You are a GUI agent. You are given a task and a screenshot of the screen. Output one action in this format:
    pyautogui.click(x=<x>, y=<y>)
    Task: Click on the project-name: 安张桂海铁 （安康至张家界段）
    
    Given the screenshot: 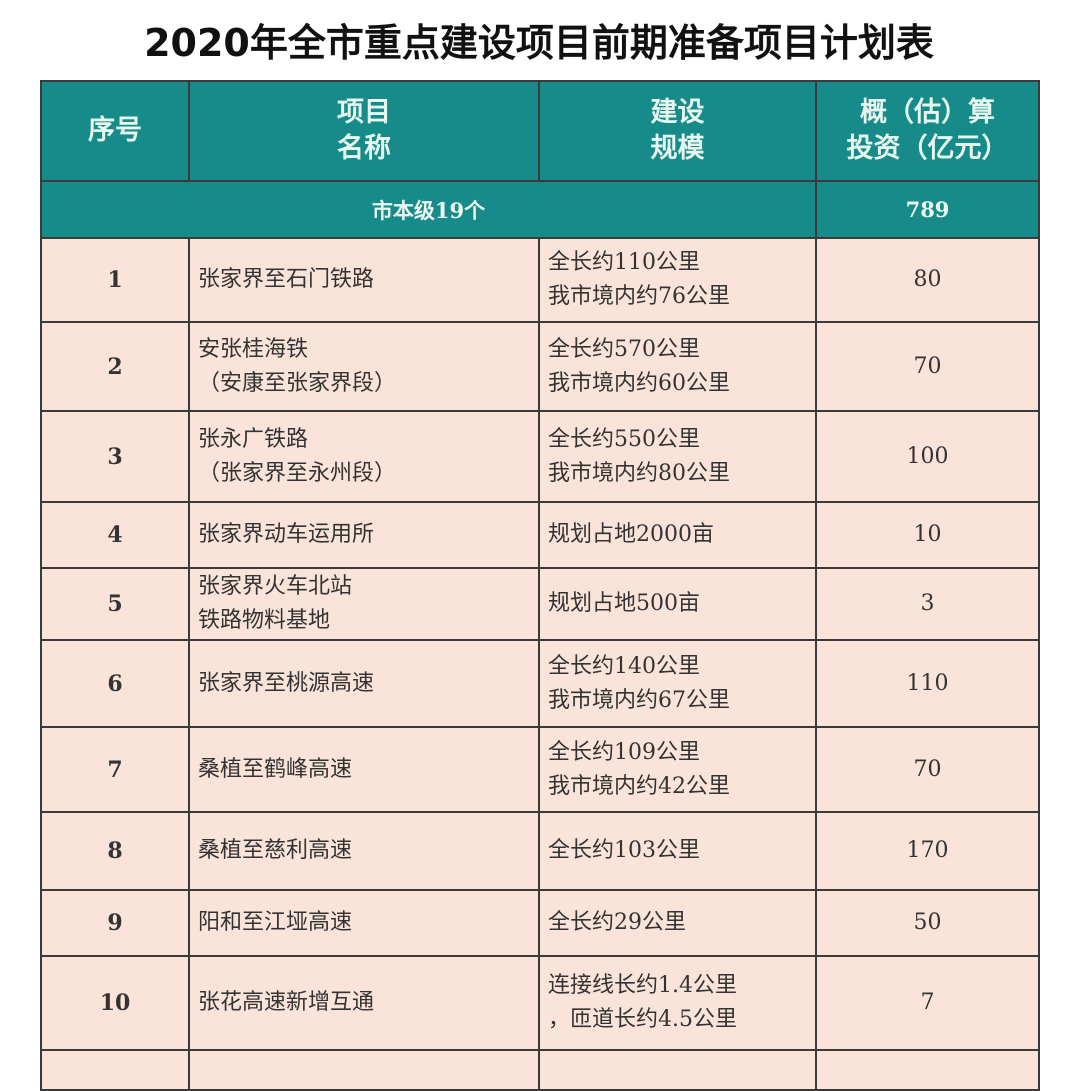 What is the action you would take?
    pyautogui.click(x=364, y=366)
    